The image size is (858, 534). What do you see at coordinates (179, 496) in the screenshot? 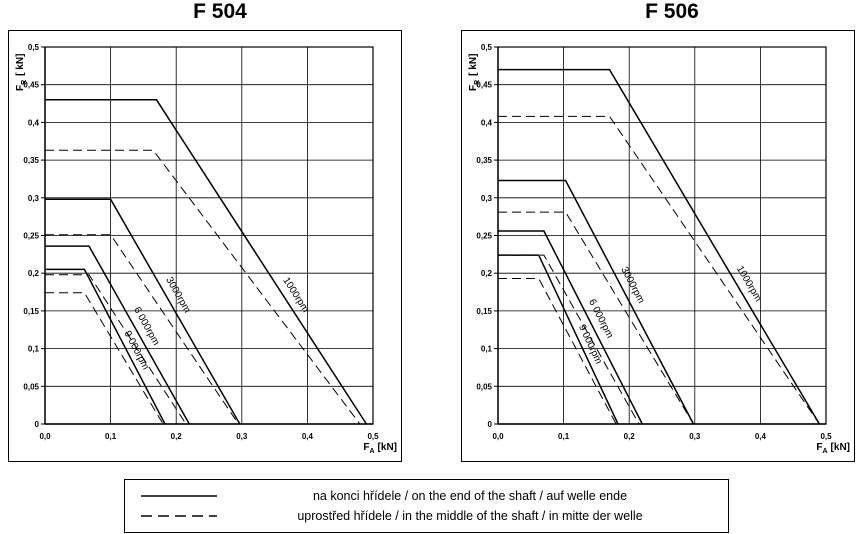
I see `legend-solid-line-swatch` at bounding box center [179, 496].